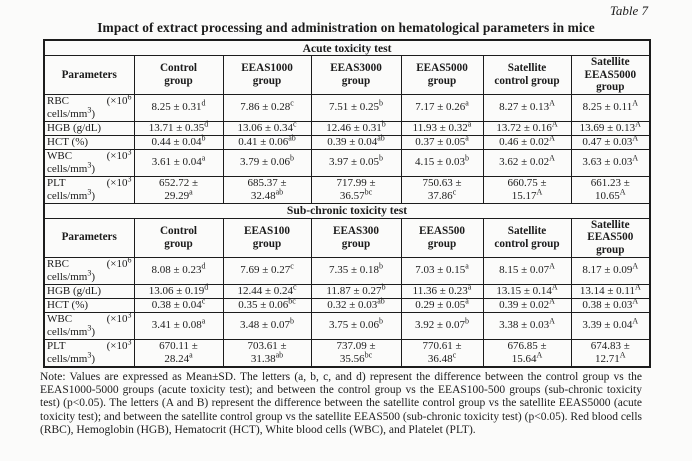 The image size is (692, 461). I want to click on value-cell: 0.41 ± 0.06ab, so click(267, 142).